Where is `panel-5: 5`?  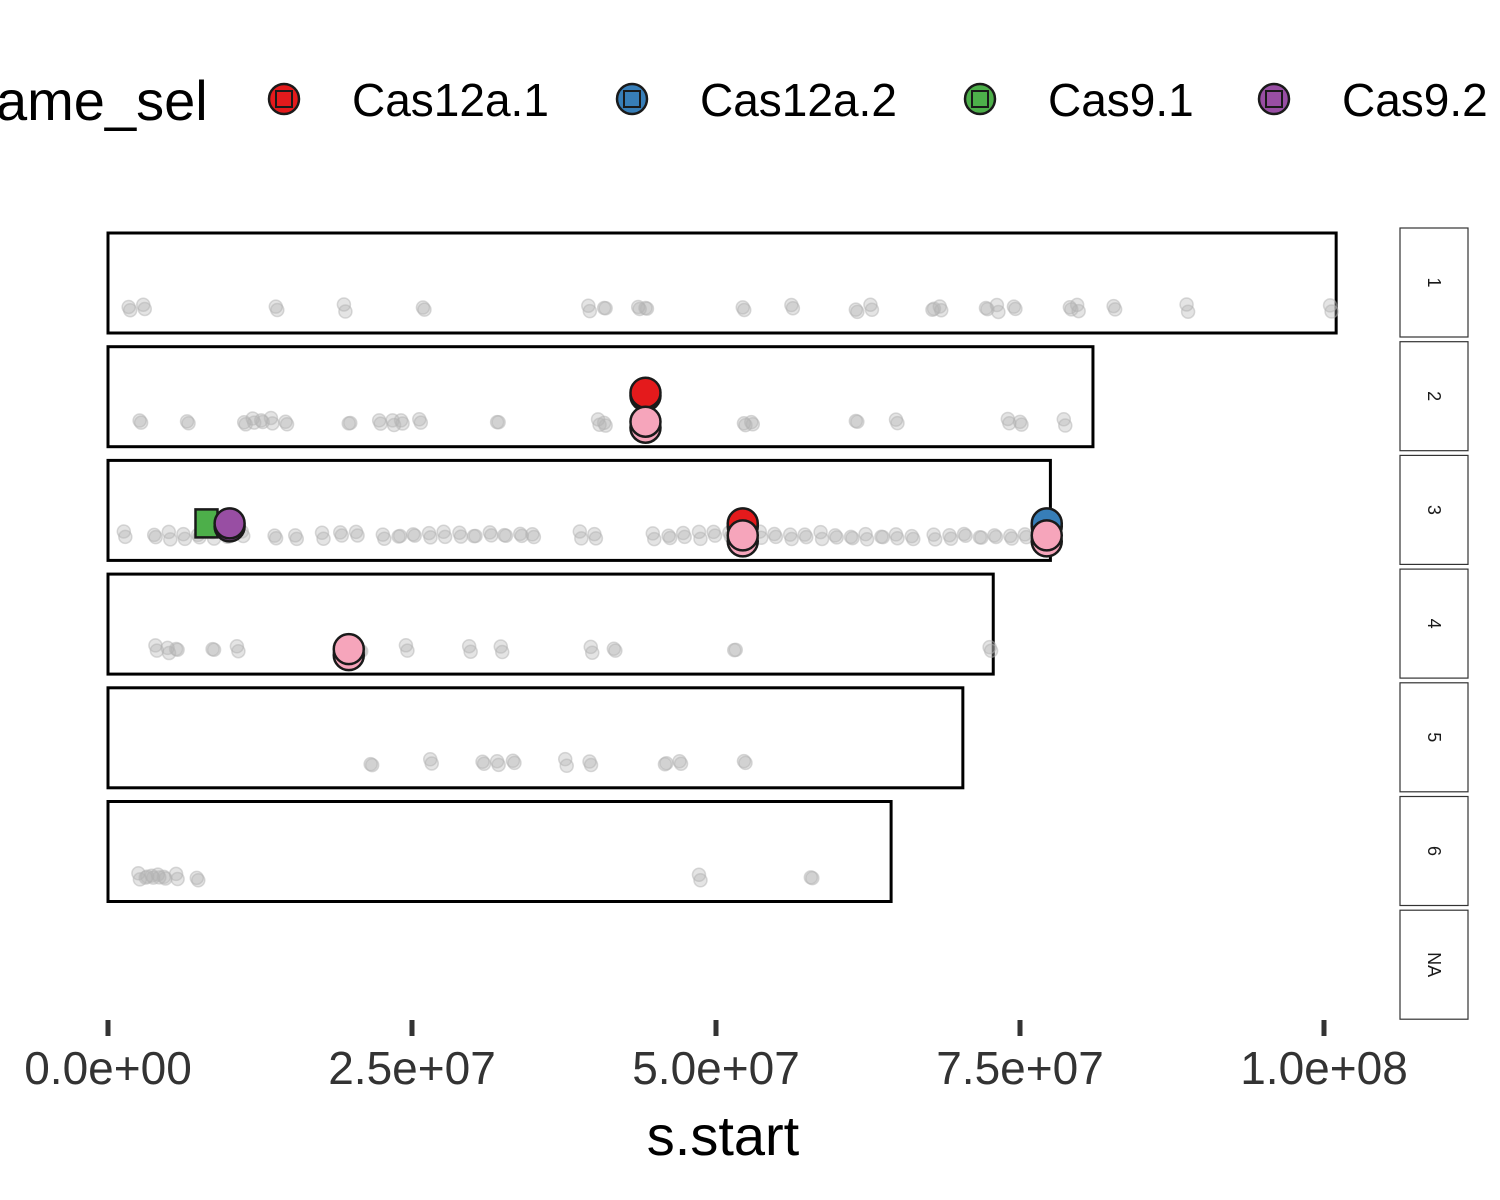
panel-5: 5 is located at coordinates (787, 737).